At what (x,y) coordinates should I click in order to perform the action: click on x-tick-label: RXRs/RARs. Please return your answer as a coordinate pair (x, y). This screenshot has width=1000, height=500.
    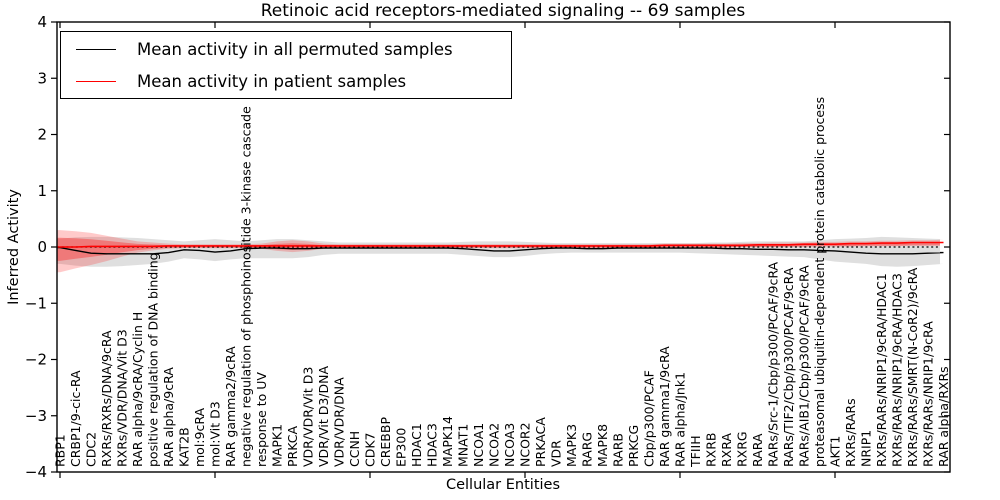
    Looking at the image, I should click on (850, 432).